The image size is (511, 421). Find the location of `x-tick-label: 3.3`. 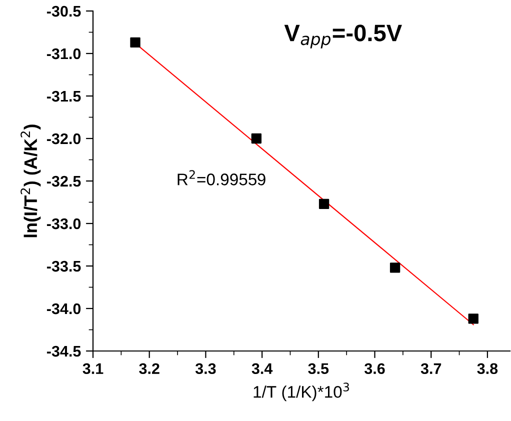

x-tick-label: 3.3 is located at coordinates (205, 368).